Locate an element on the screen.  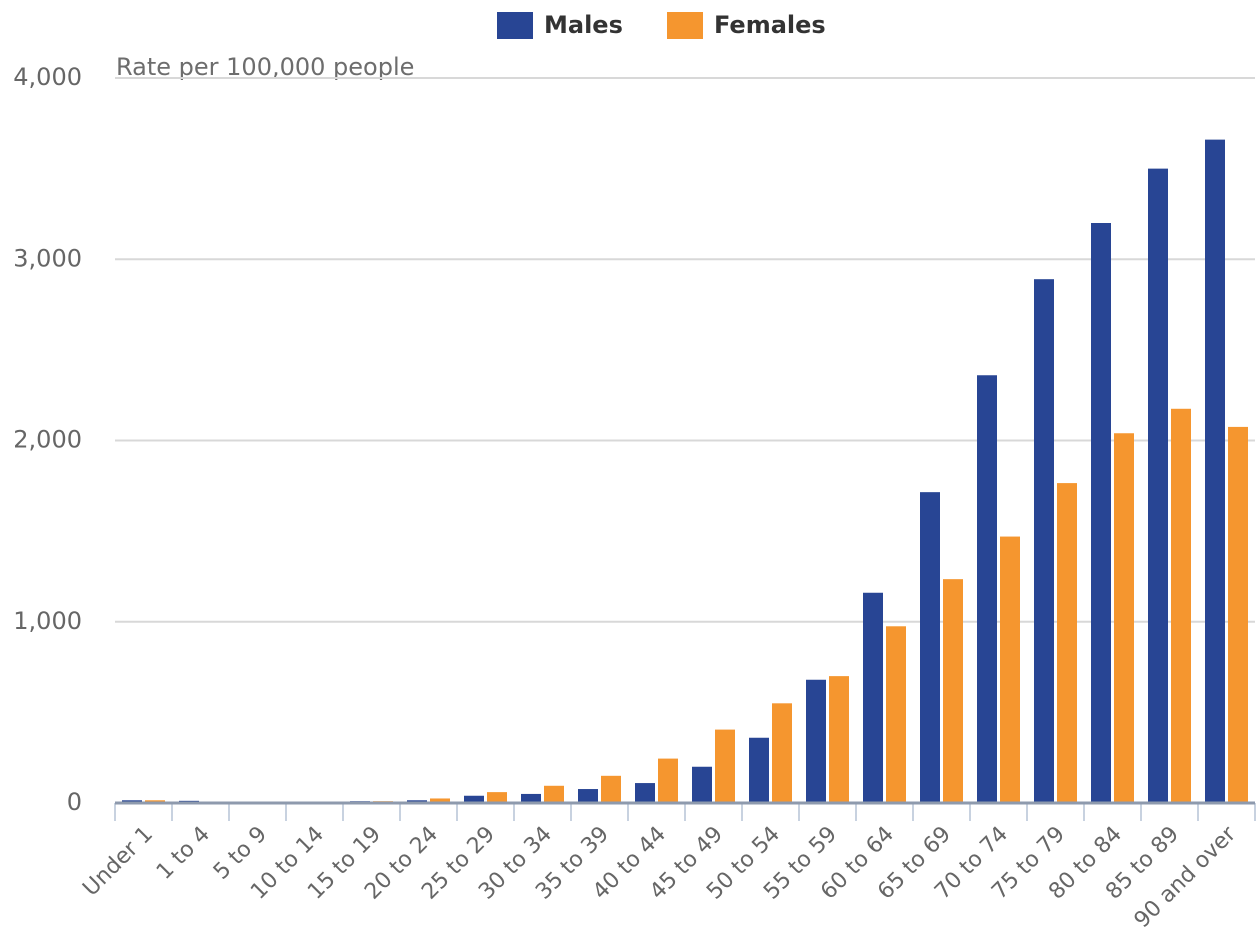
x-tick-label: 1 to 4 is located at coordinates (183, 853).